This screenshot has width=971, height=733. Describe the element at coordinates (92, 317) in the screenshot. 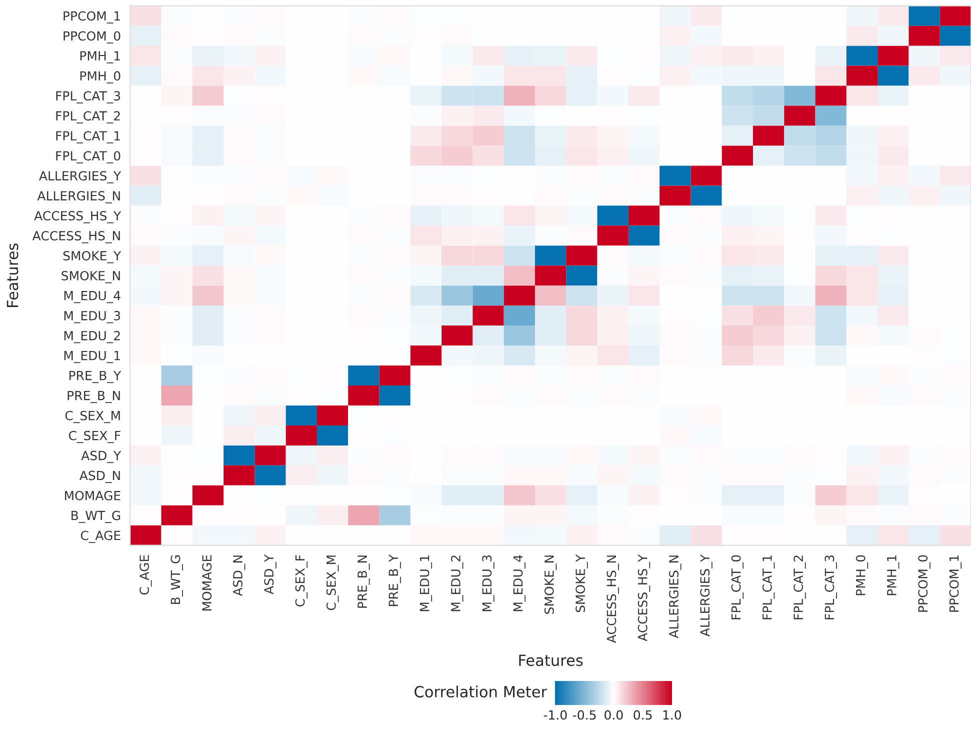

I see `y-tick-label: M_EDU_3` at that location.